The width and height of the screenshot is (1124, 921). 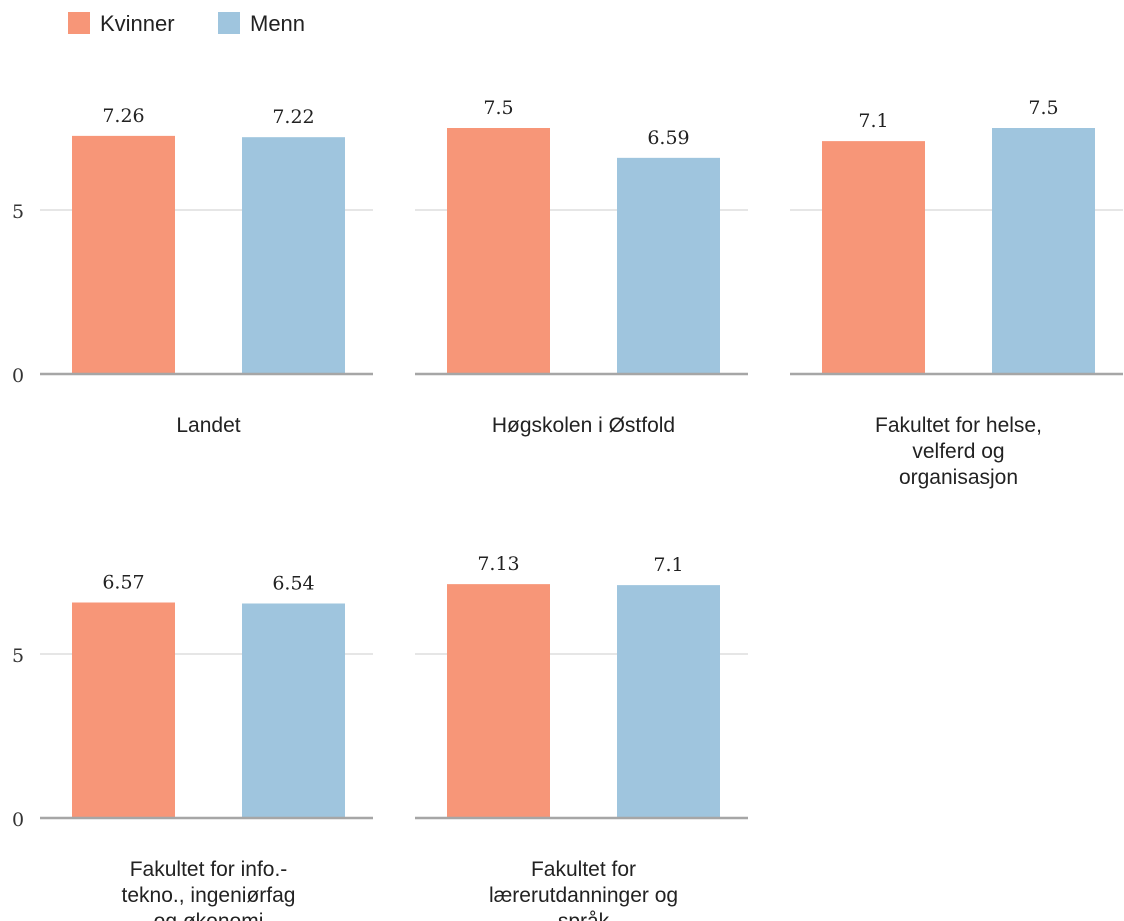 I want to click on bar-value-label: 6.54, so click(x=293, y=583).